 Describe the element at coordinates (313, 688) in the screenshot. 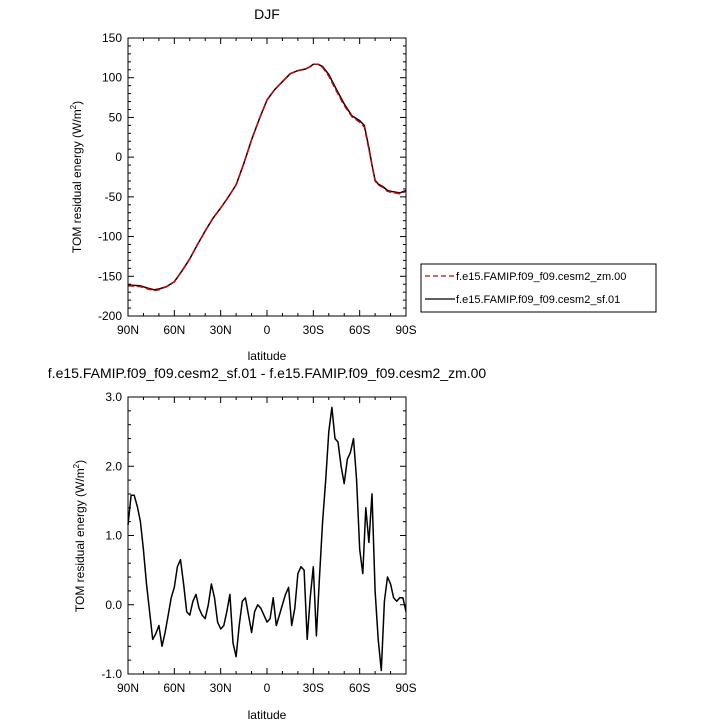

I see `bottom-x-tick-label: 30S` at that location.